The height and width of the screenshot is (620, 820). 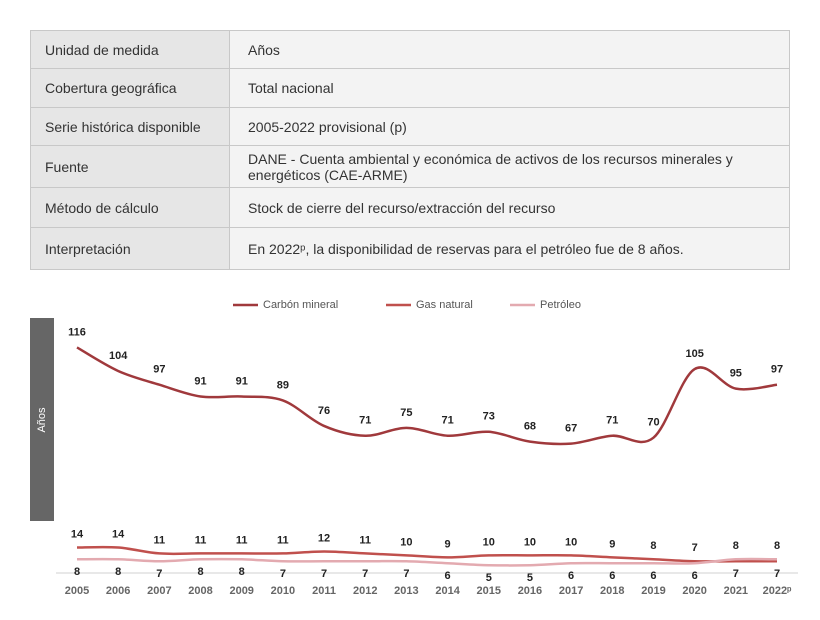 What do you see at coordinates (571, 591) in the screenshot?
I see `x-tick-label: 2017` at bounding box center [571, 591].